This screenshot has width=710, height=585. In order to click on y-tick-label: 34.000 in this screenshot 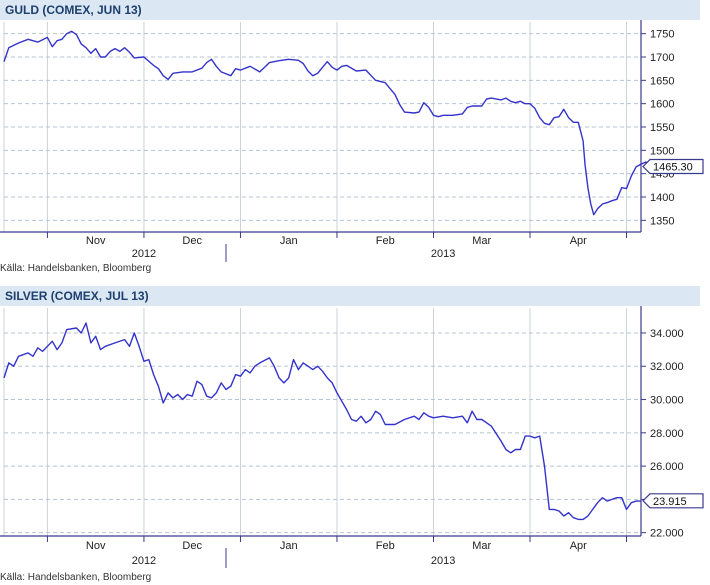, I will do `click(667, 334)`.